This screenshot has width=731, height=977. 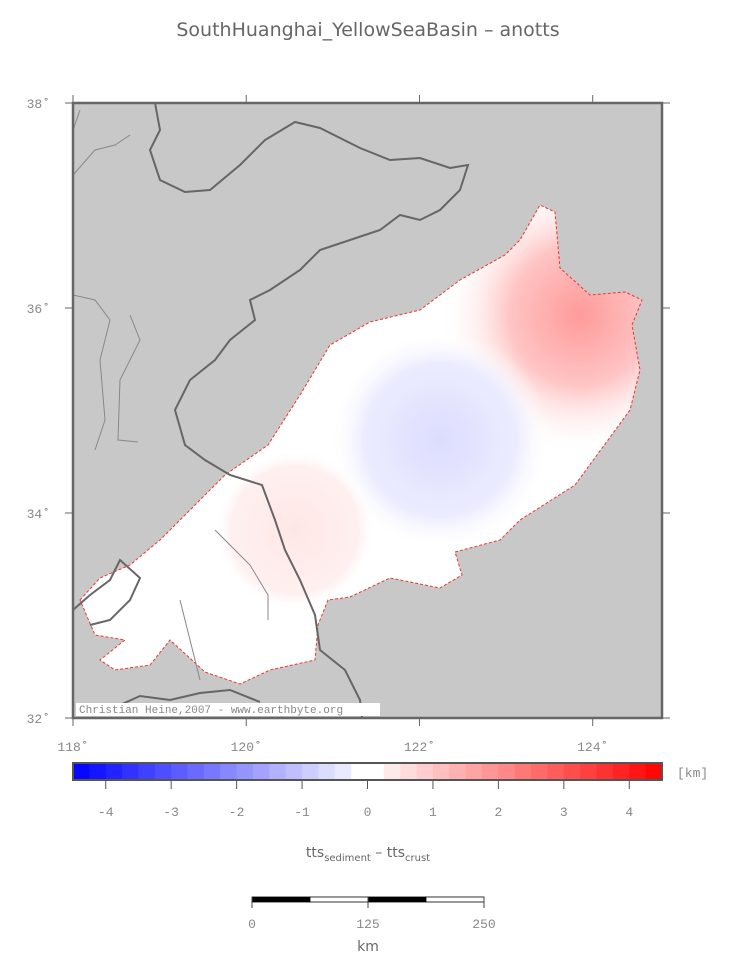 I want to click on colorbar-frame, so click(x=367, y=771).